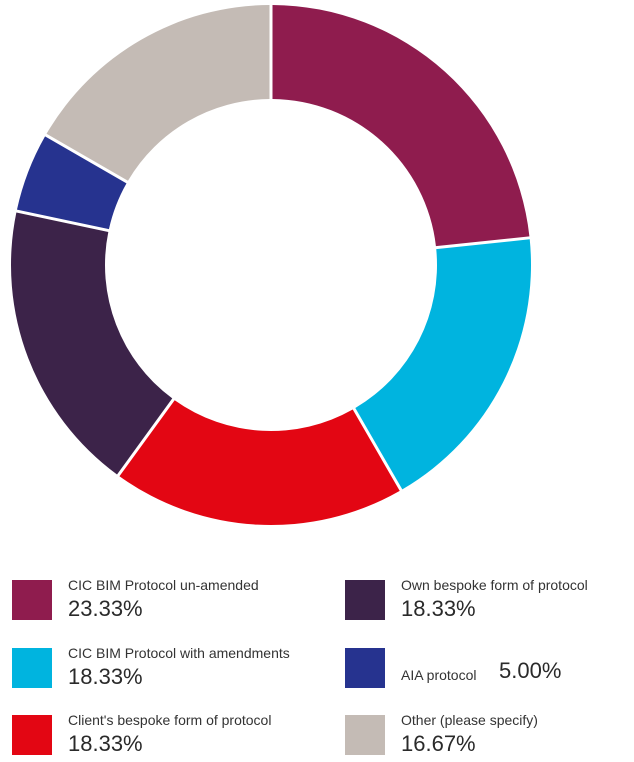  What do you see at coordinates (439, 675) in the screenshot?
I see `legend-label: AIA protocol` at bounding box center [439, 675].